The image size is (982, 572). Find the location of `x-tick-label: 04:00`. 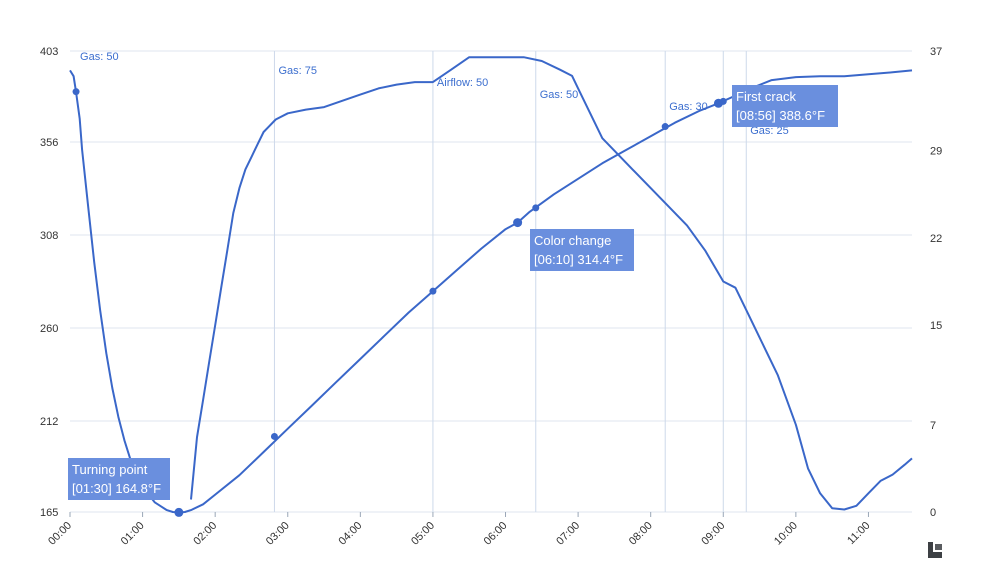

x-tick-label: 04:00 is located at coordinates (351, 534).